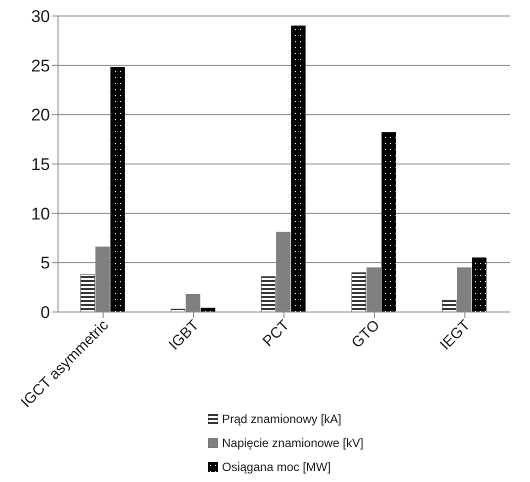 The height and width of the screenshot is (482, 530). Describe the element at coordinates (366, 334) in the screenshot. I see `x-tick-label: GTO` at that location.